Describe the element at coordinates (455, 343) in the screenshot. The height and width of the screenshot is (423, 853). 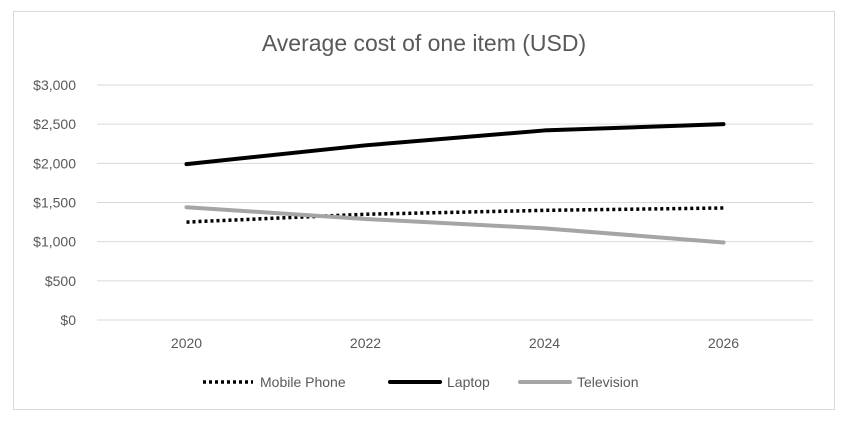
I see `x-axis-tick-labels: 2020 2022 2024 2026` at that location.